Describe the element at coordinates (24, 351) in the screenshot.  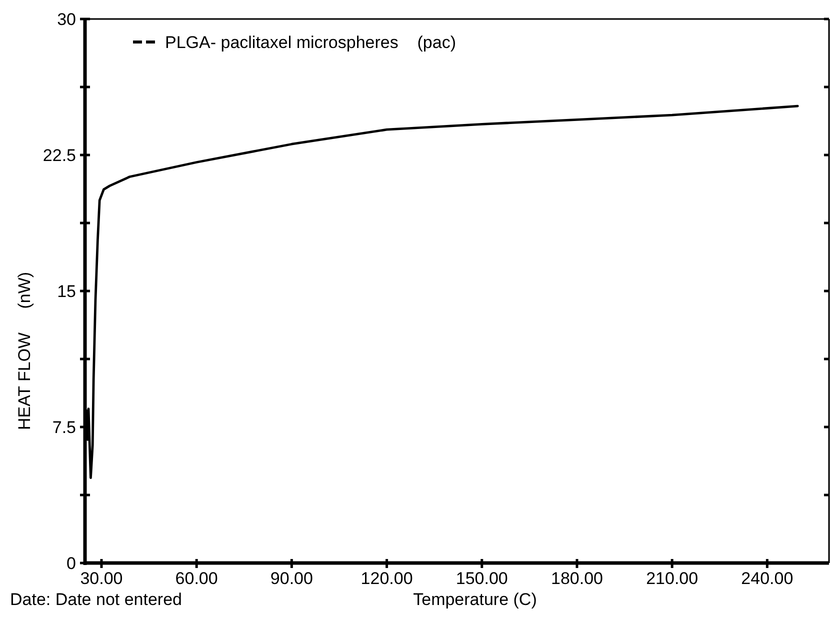
I see `y-axis-title: HEAT FLOW (nW)` at that location.